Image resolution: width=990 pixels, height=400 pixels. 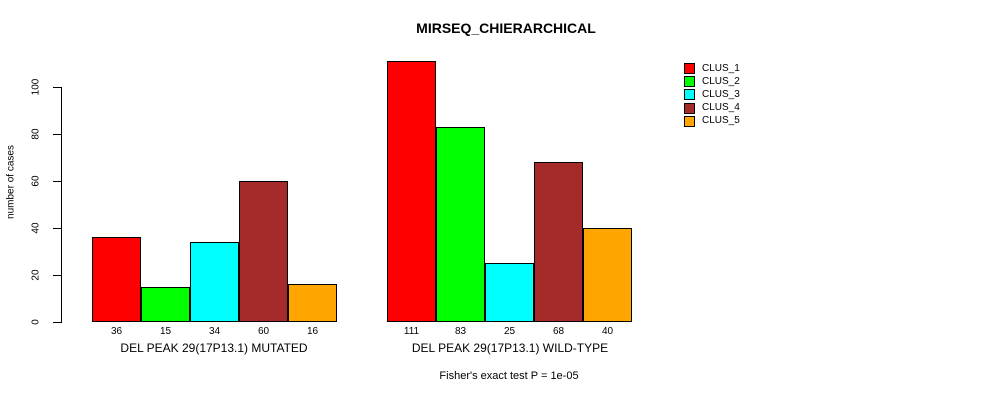 I want to click on chart-title: MIRSEQ_CHIERARCHICAL, so click(x=506, y=28).